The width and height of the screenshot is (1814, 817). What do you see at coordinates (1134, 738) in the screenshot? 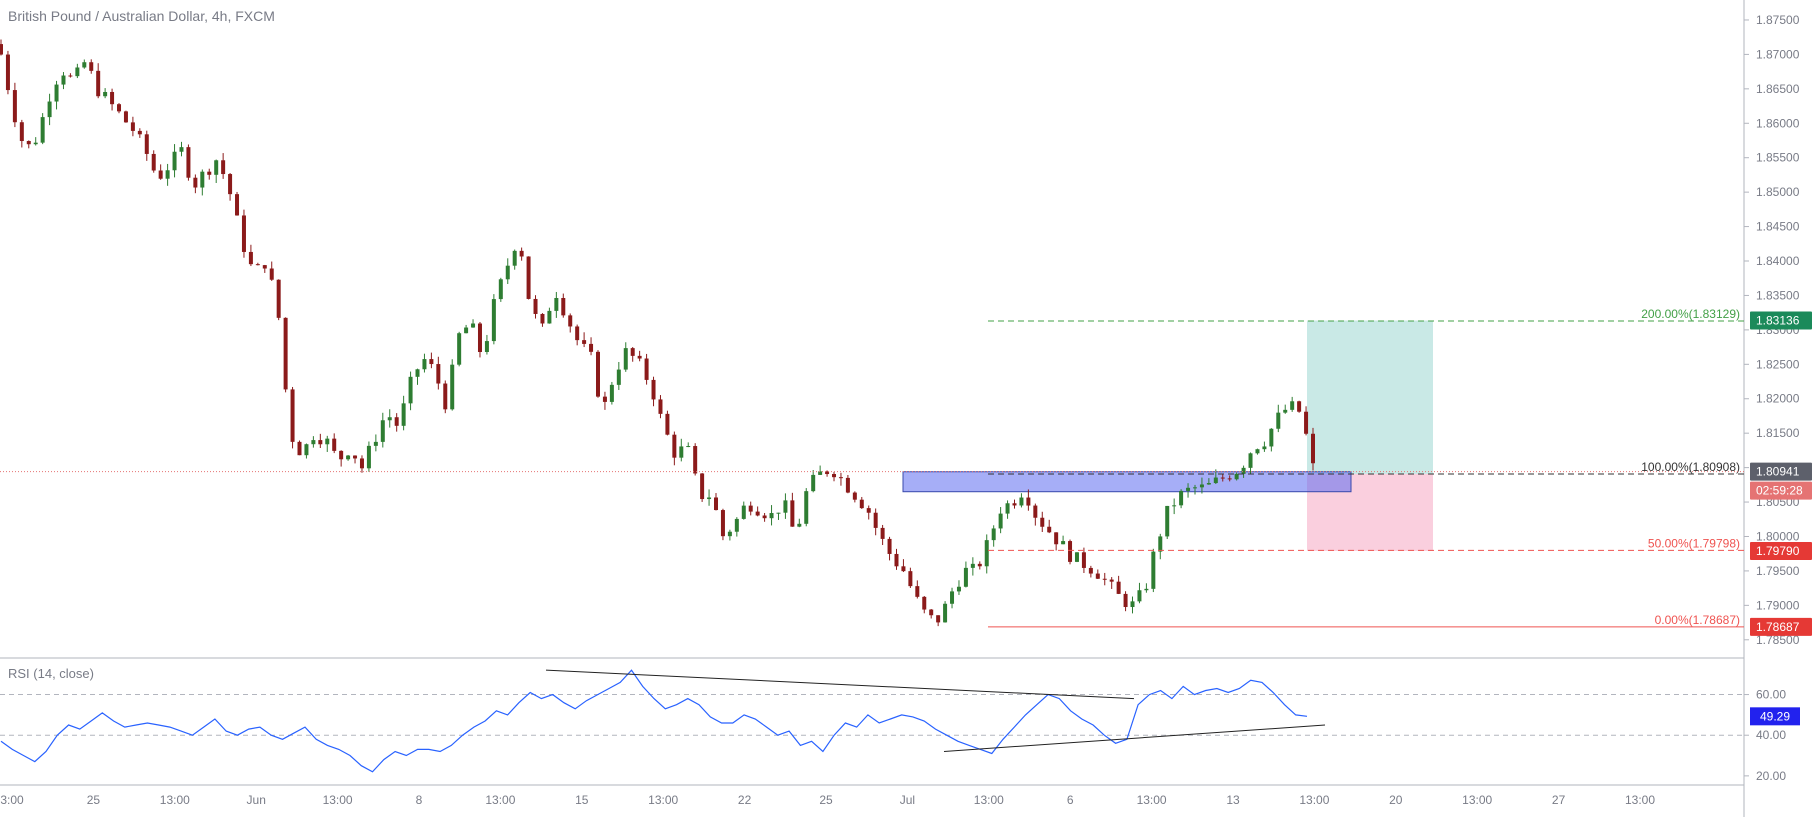
I see `rsi-support-trendline` at bounding box center [1134, 738].